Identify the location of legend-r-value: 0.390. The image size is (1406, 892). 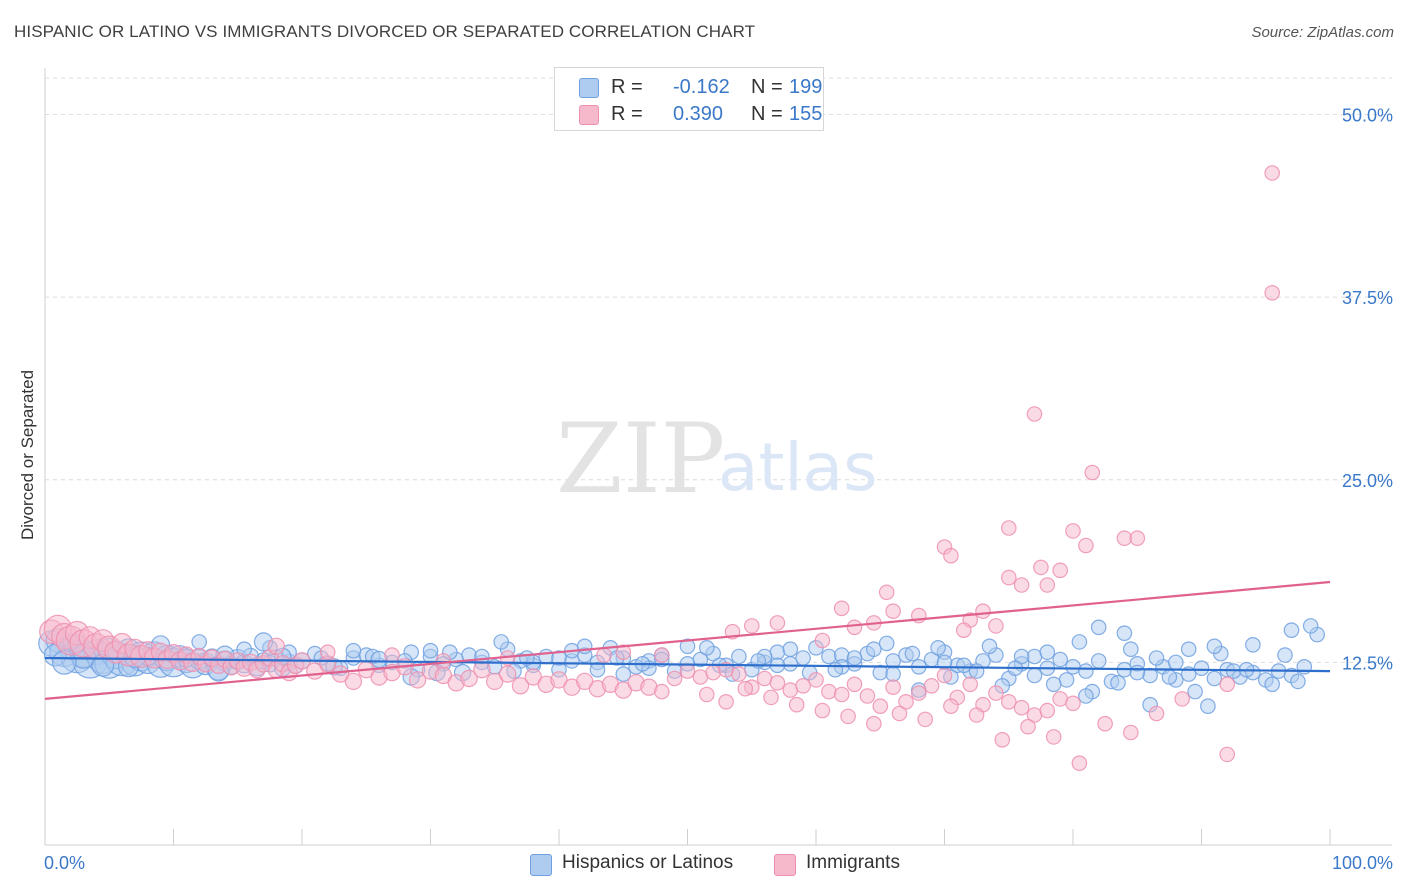
(698, 114).